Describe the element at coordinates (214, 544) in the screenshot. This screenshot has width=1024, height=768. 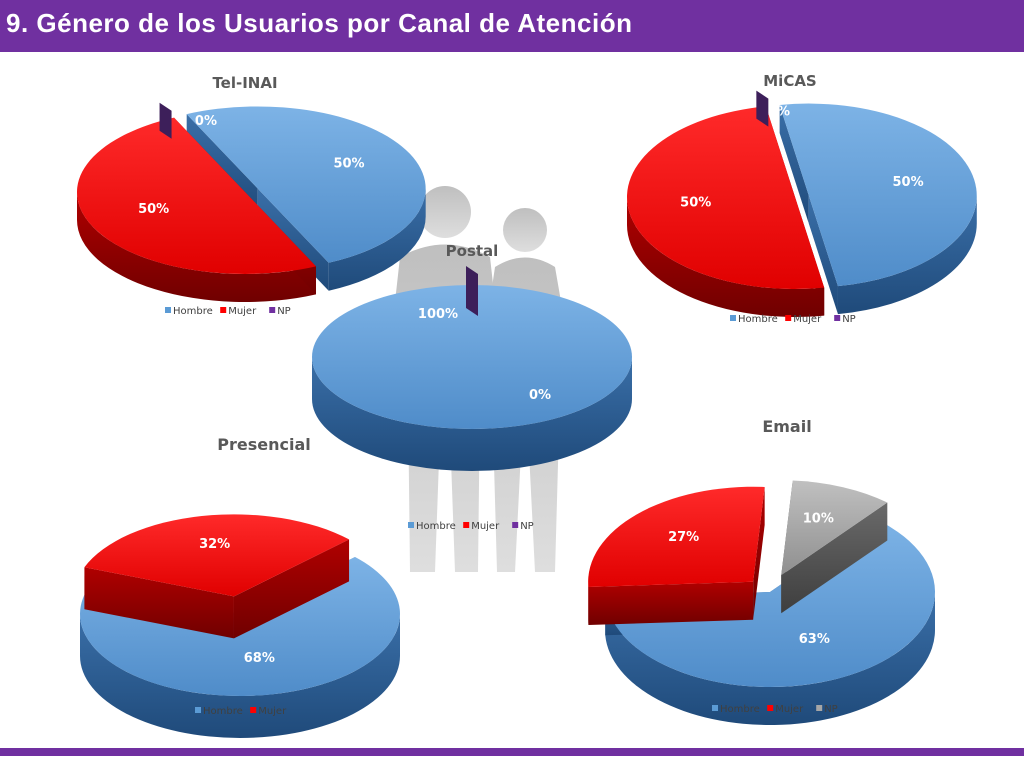
I see `slice-label-mujer: 32%` at that location.